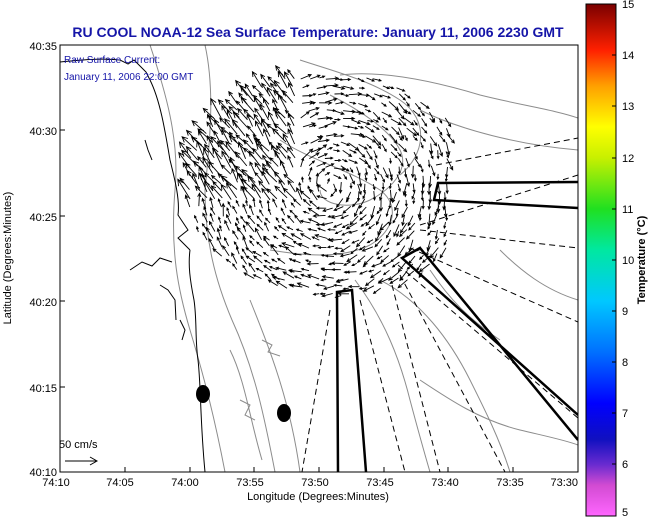  What do you see at coordinates (564, 483) in the screenshot?
I see `x-tick-label: 73:30` at bounding box center [564, 483].